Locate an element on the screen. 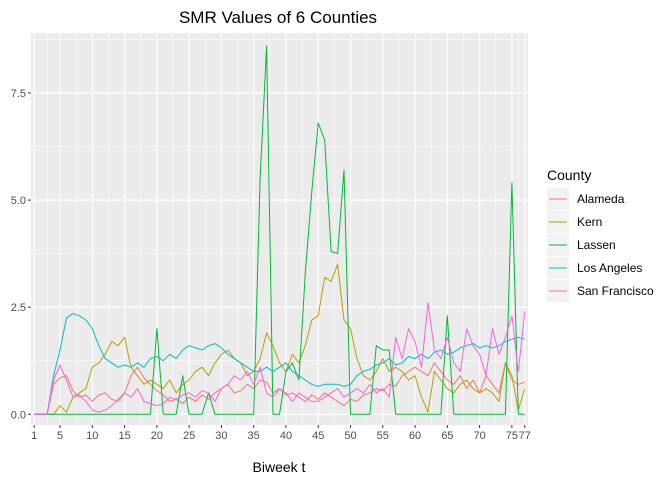 This screenshot has width=672, height=480. legend-label-lassen: Lassen is located at coordinates (596, 245).